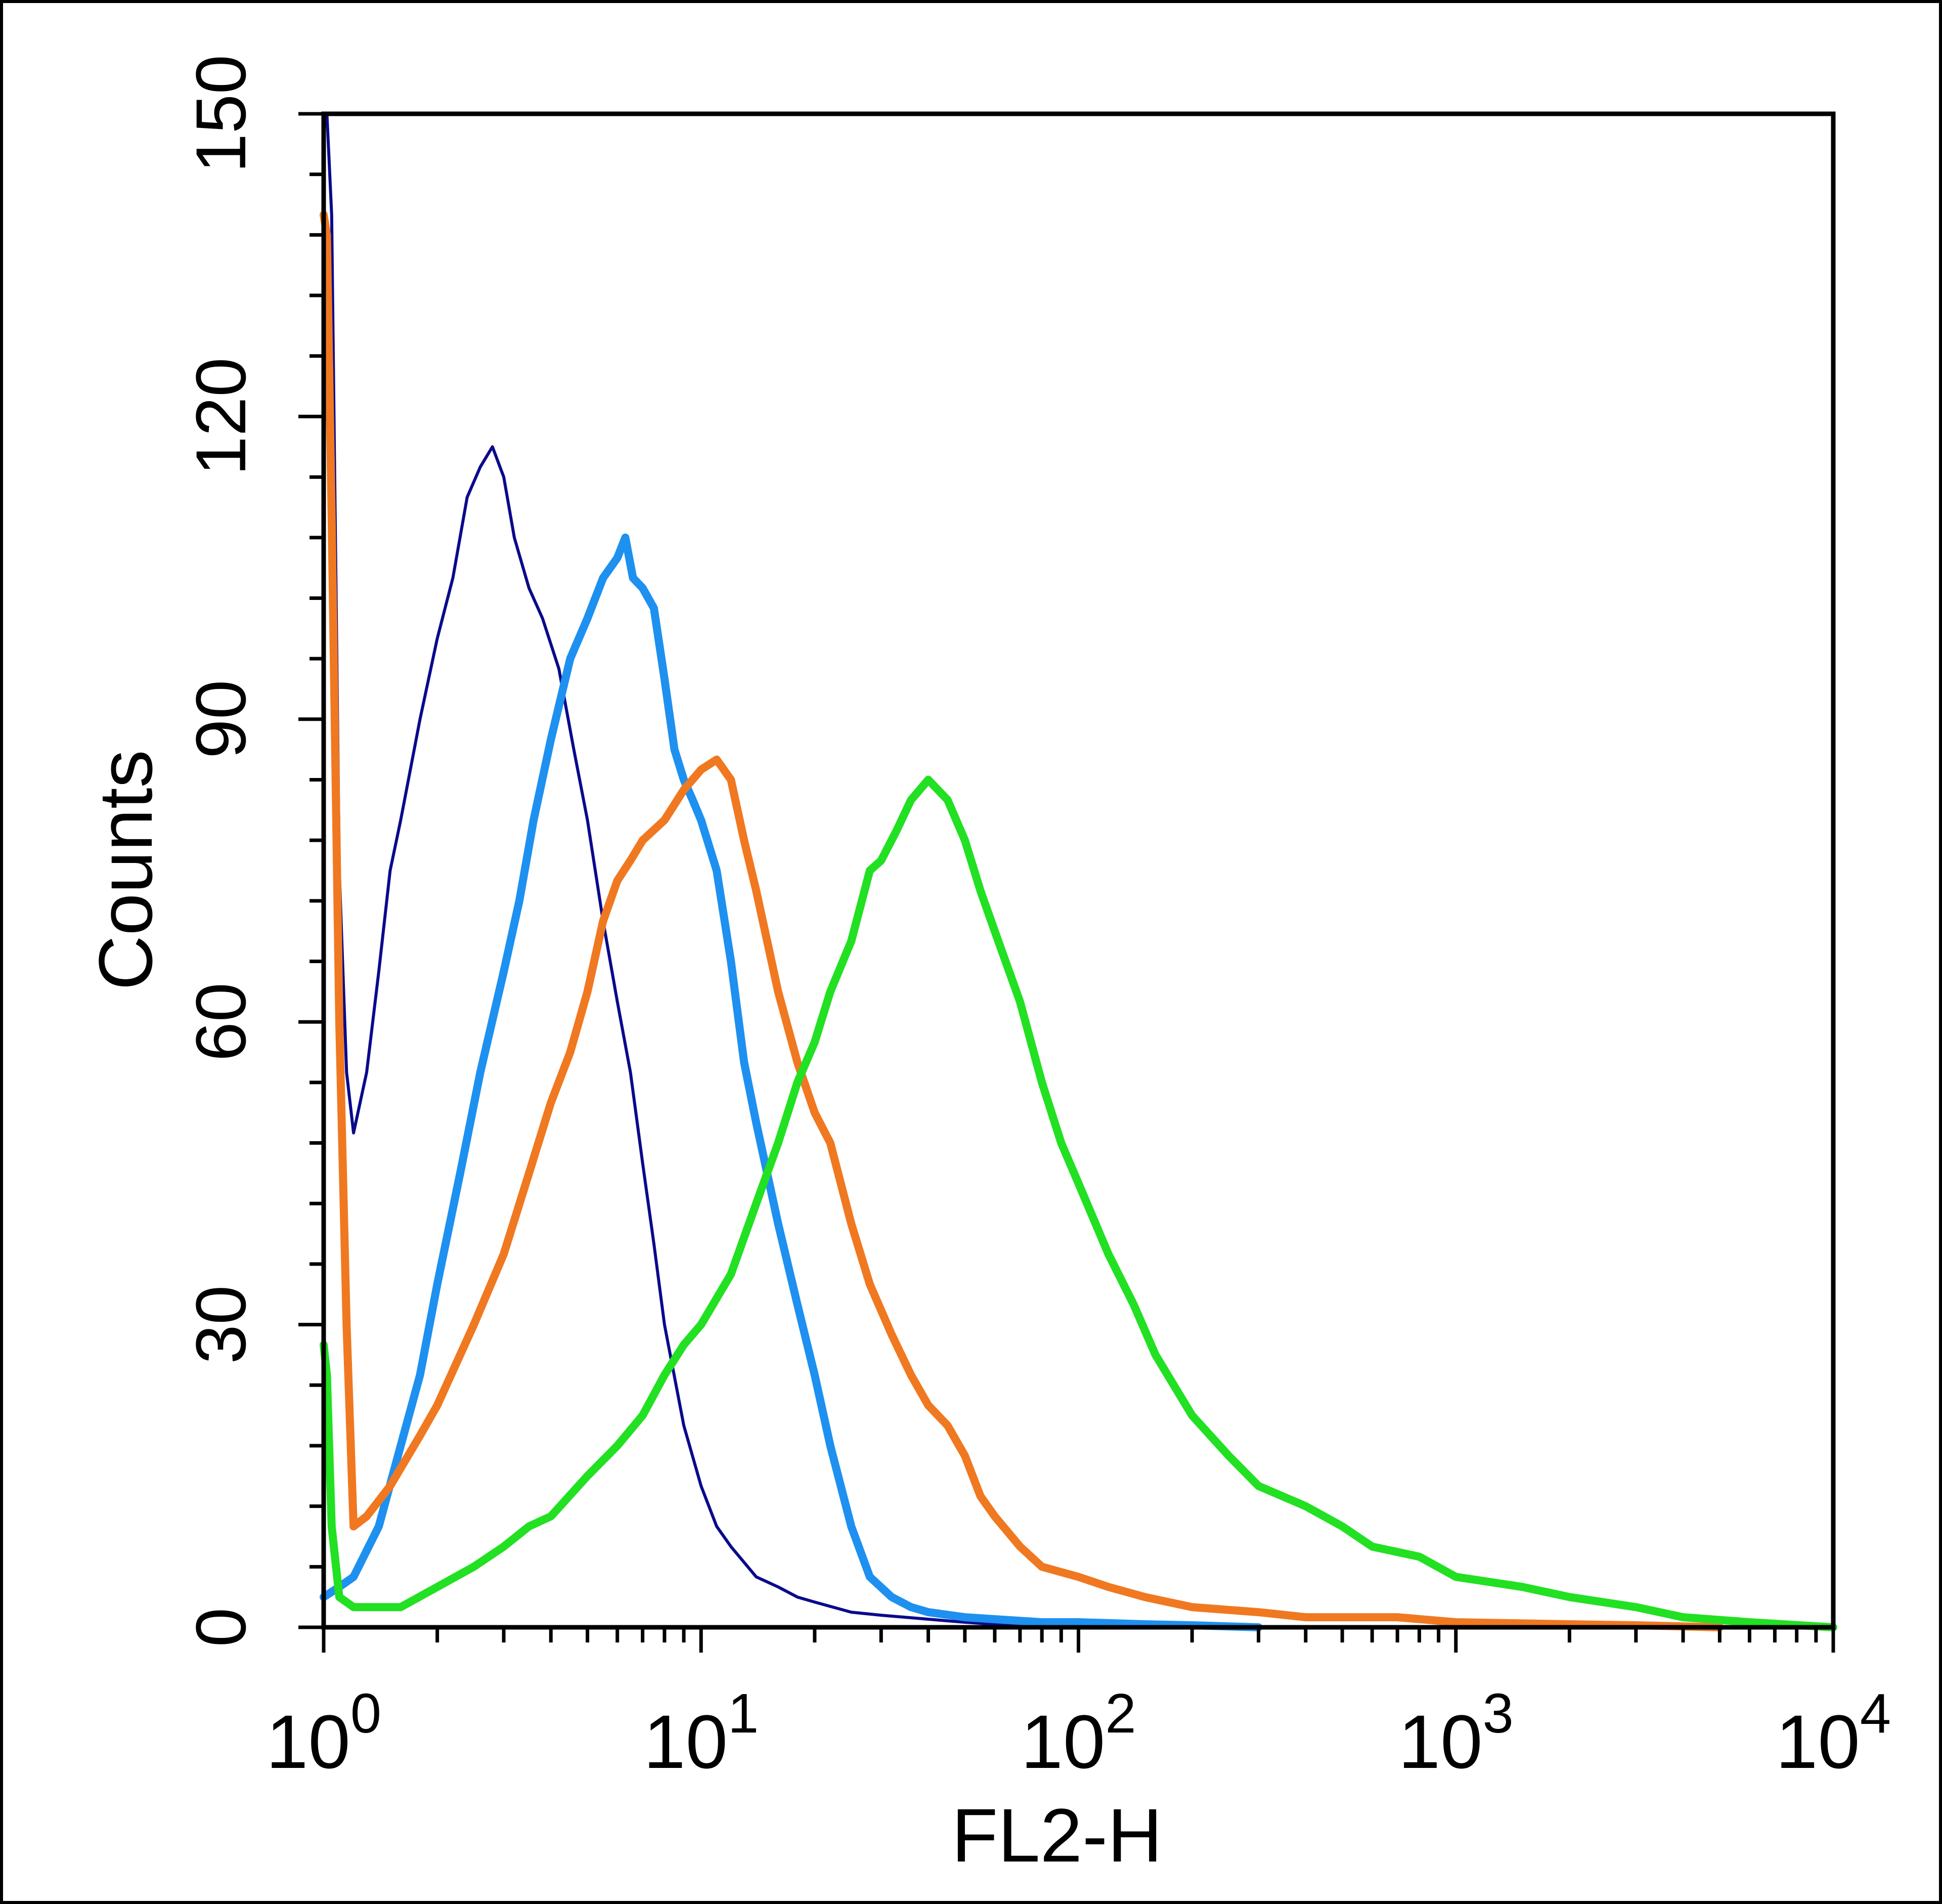 This screenshot has height=1904, width=1942. I want to click on x-axis-ticks, so click(1079, 1640).